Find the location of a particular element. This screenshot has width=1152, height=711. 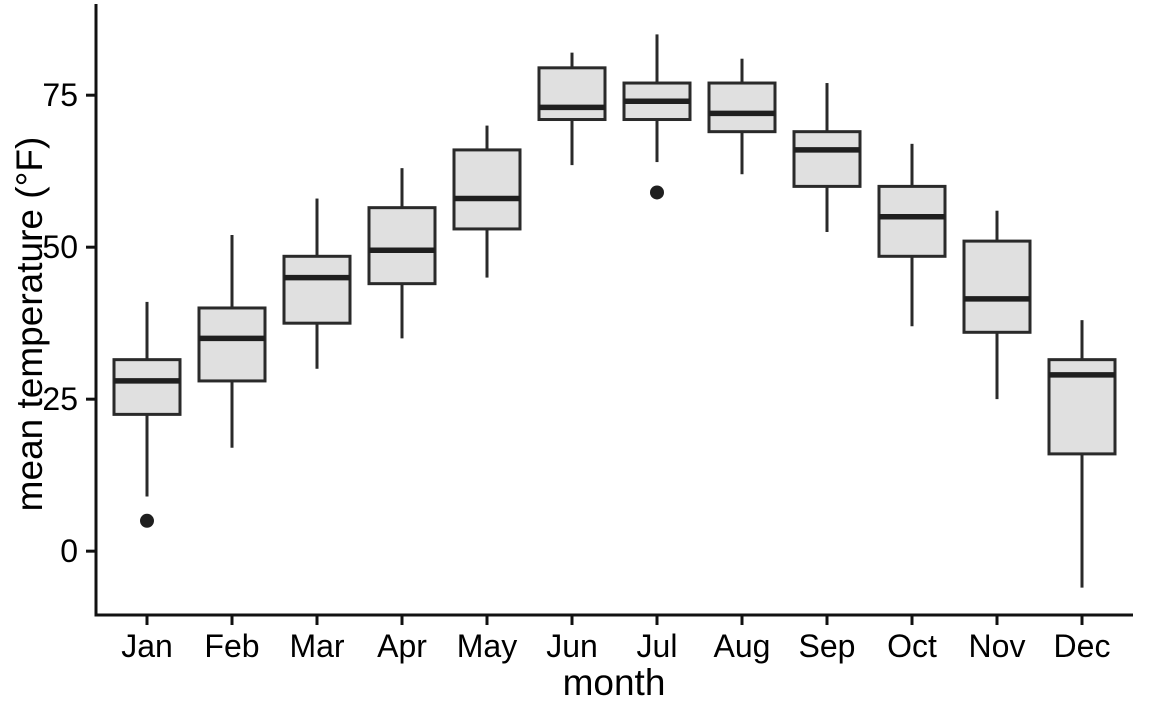

box-aug is located at coordinates (742, 107).